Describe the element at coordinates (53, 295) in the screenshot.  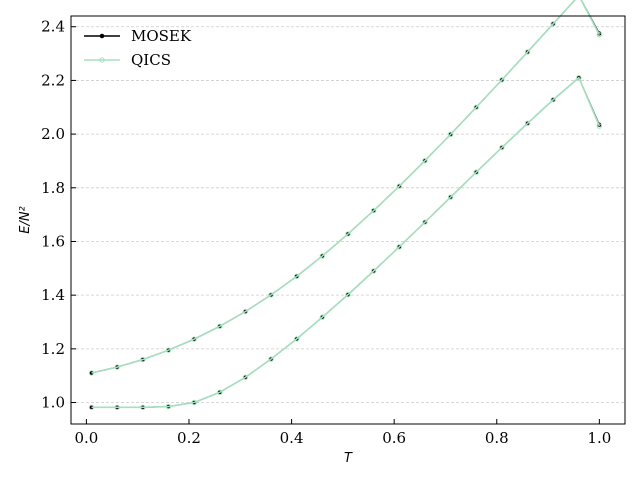
I see `y-tick-label: 1.4` at that location.